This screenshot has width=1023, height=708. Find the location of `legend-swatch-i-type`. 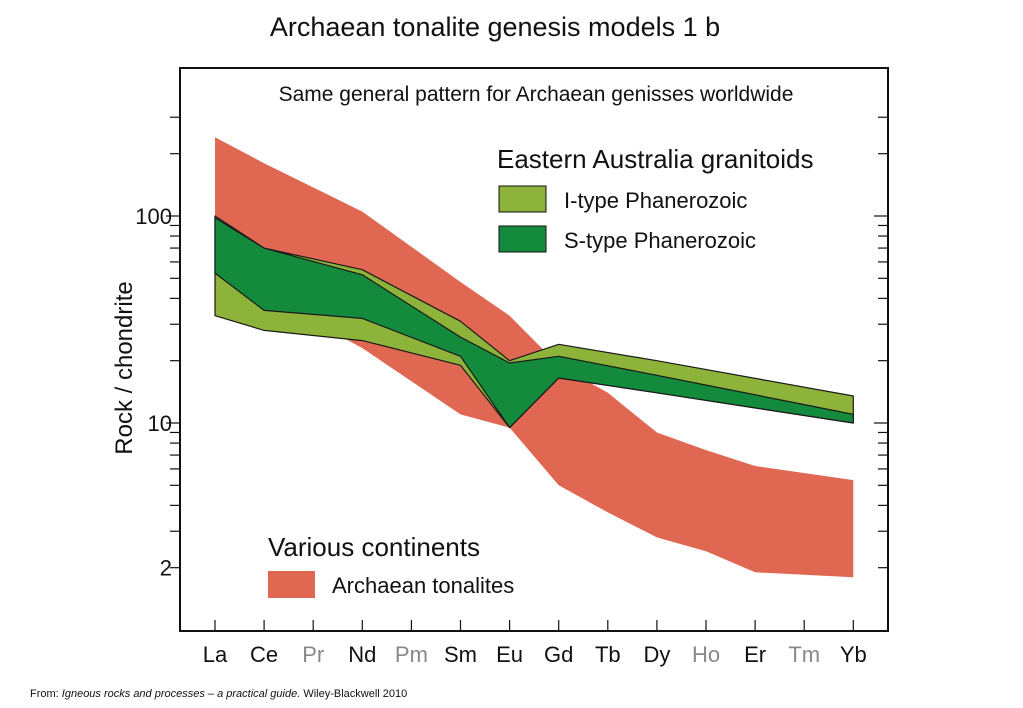

legend-swatch-i-type is located at coordinates (522, 199).